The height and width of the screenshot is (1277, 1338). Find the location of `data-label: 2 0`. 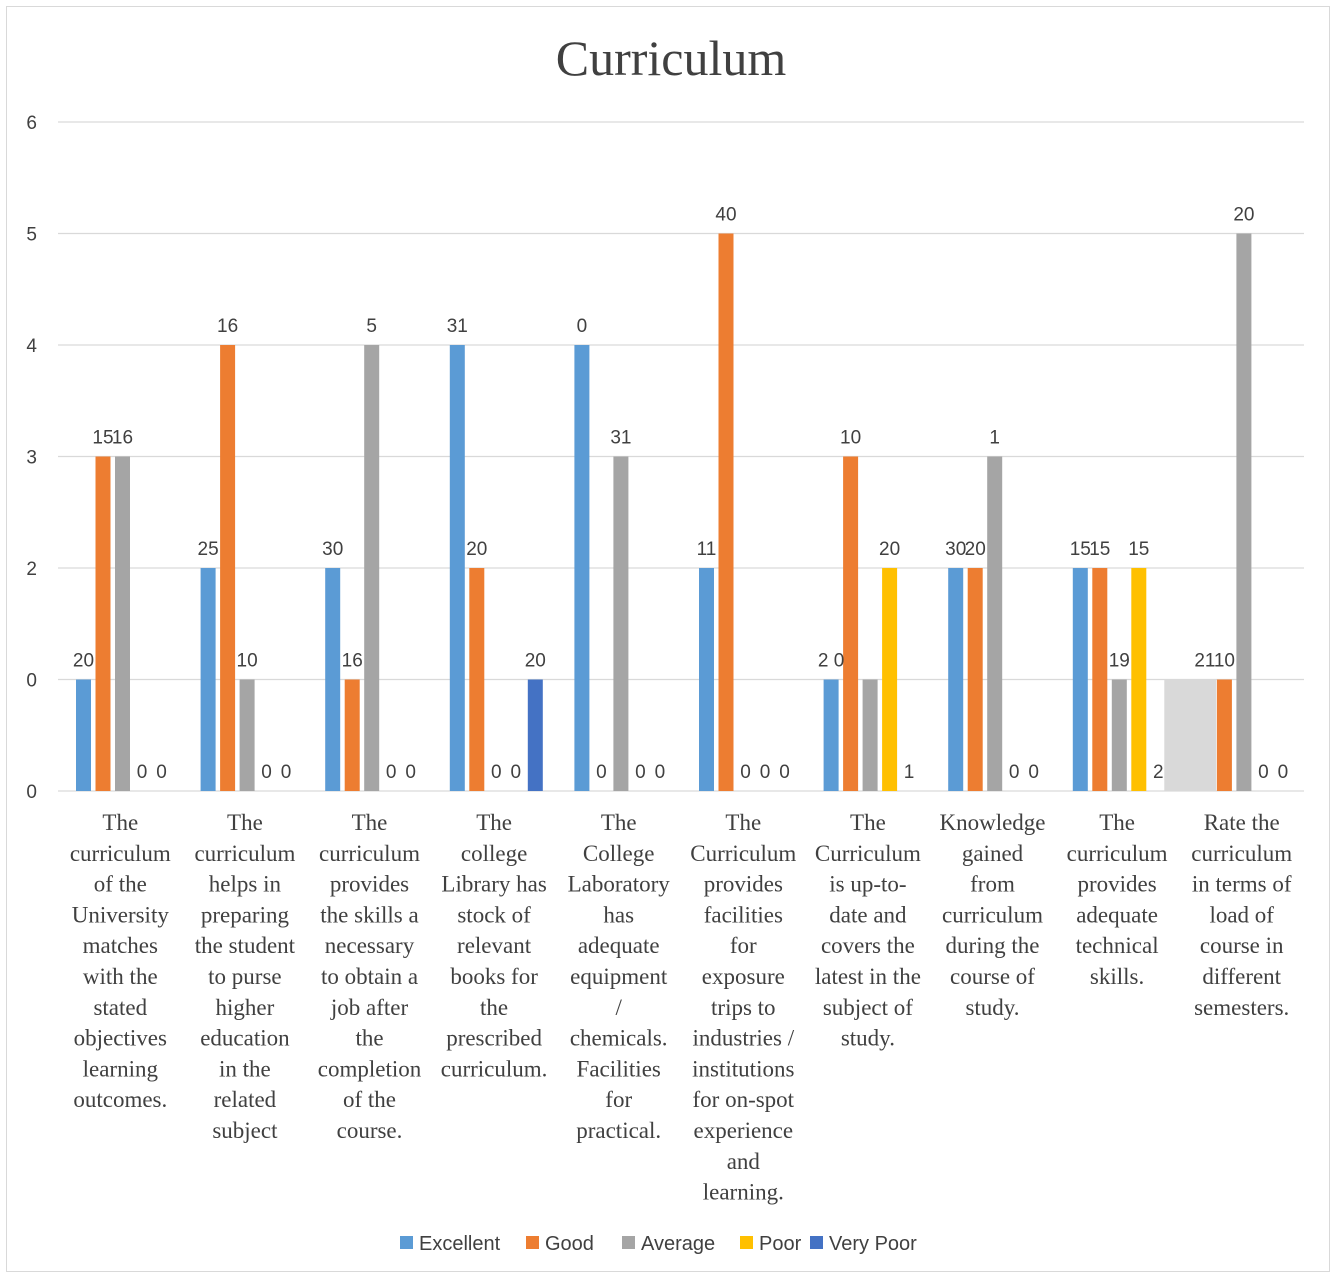

data-label: 2 0 is located at coordinates (831, 661).